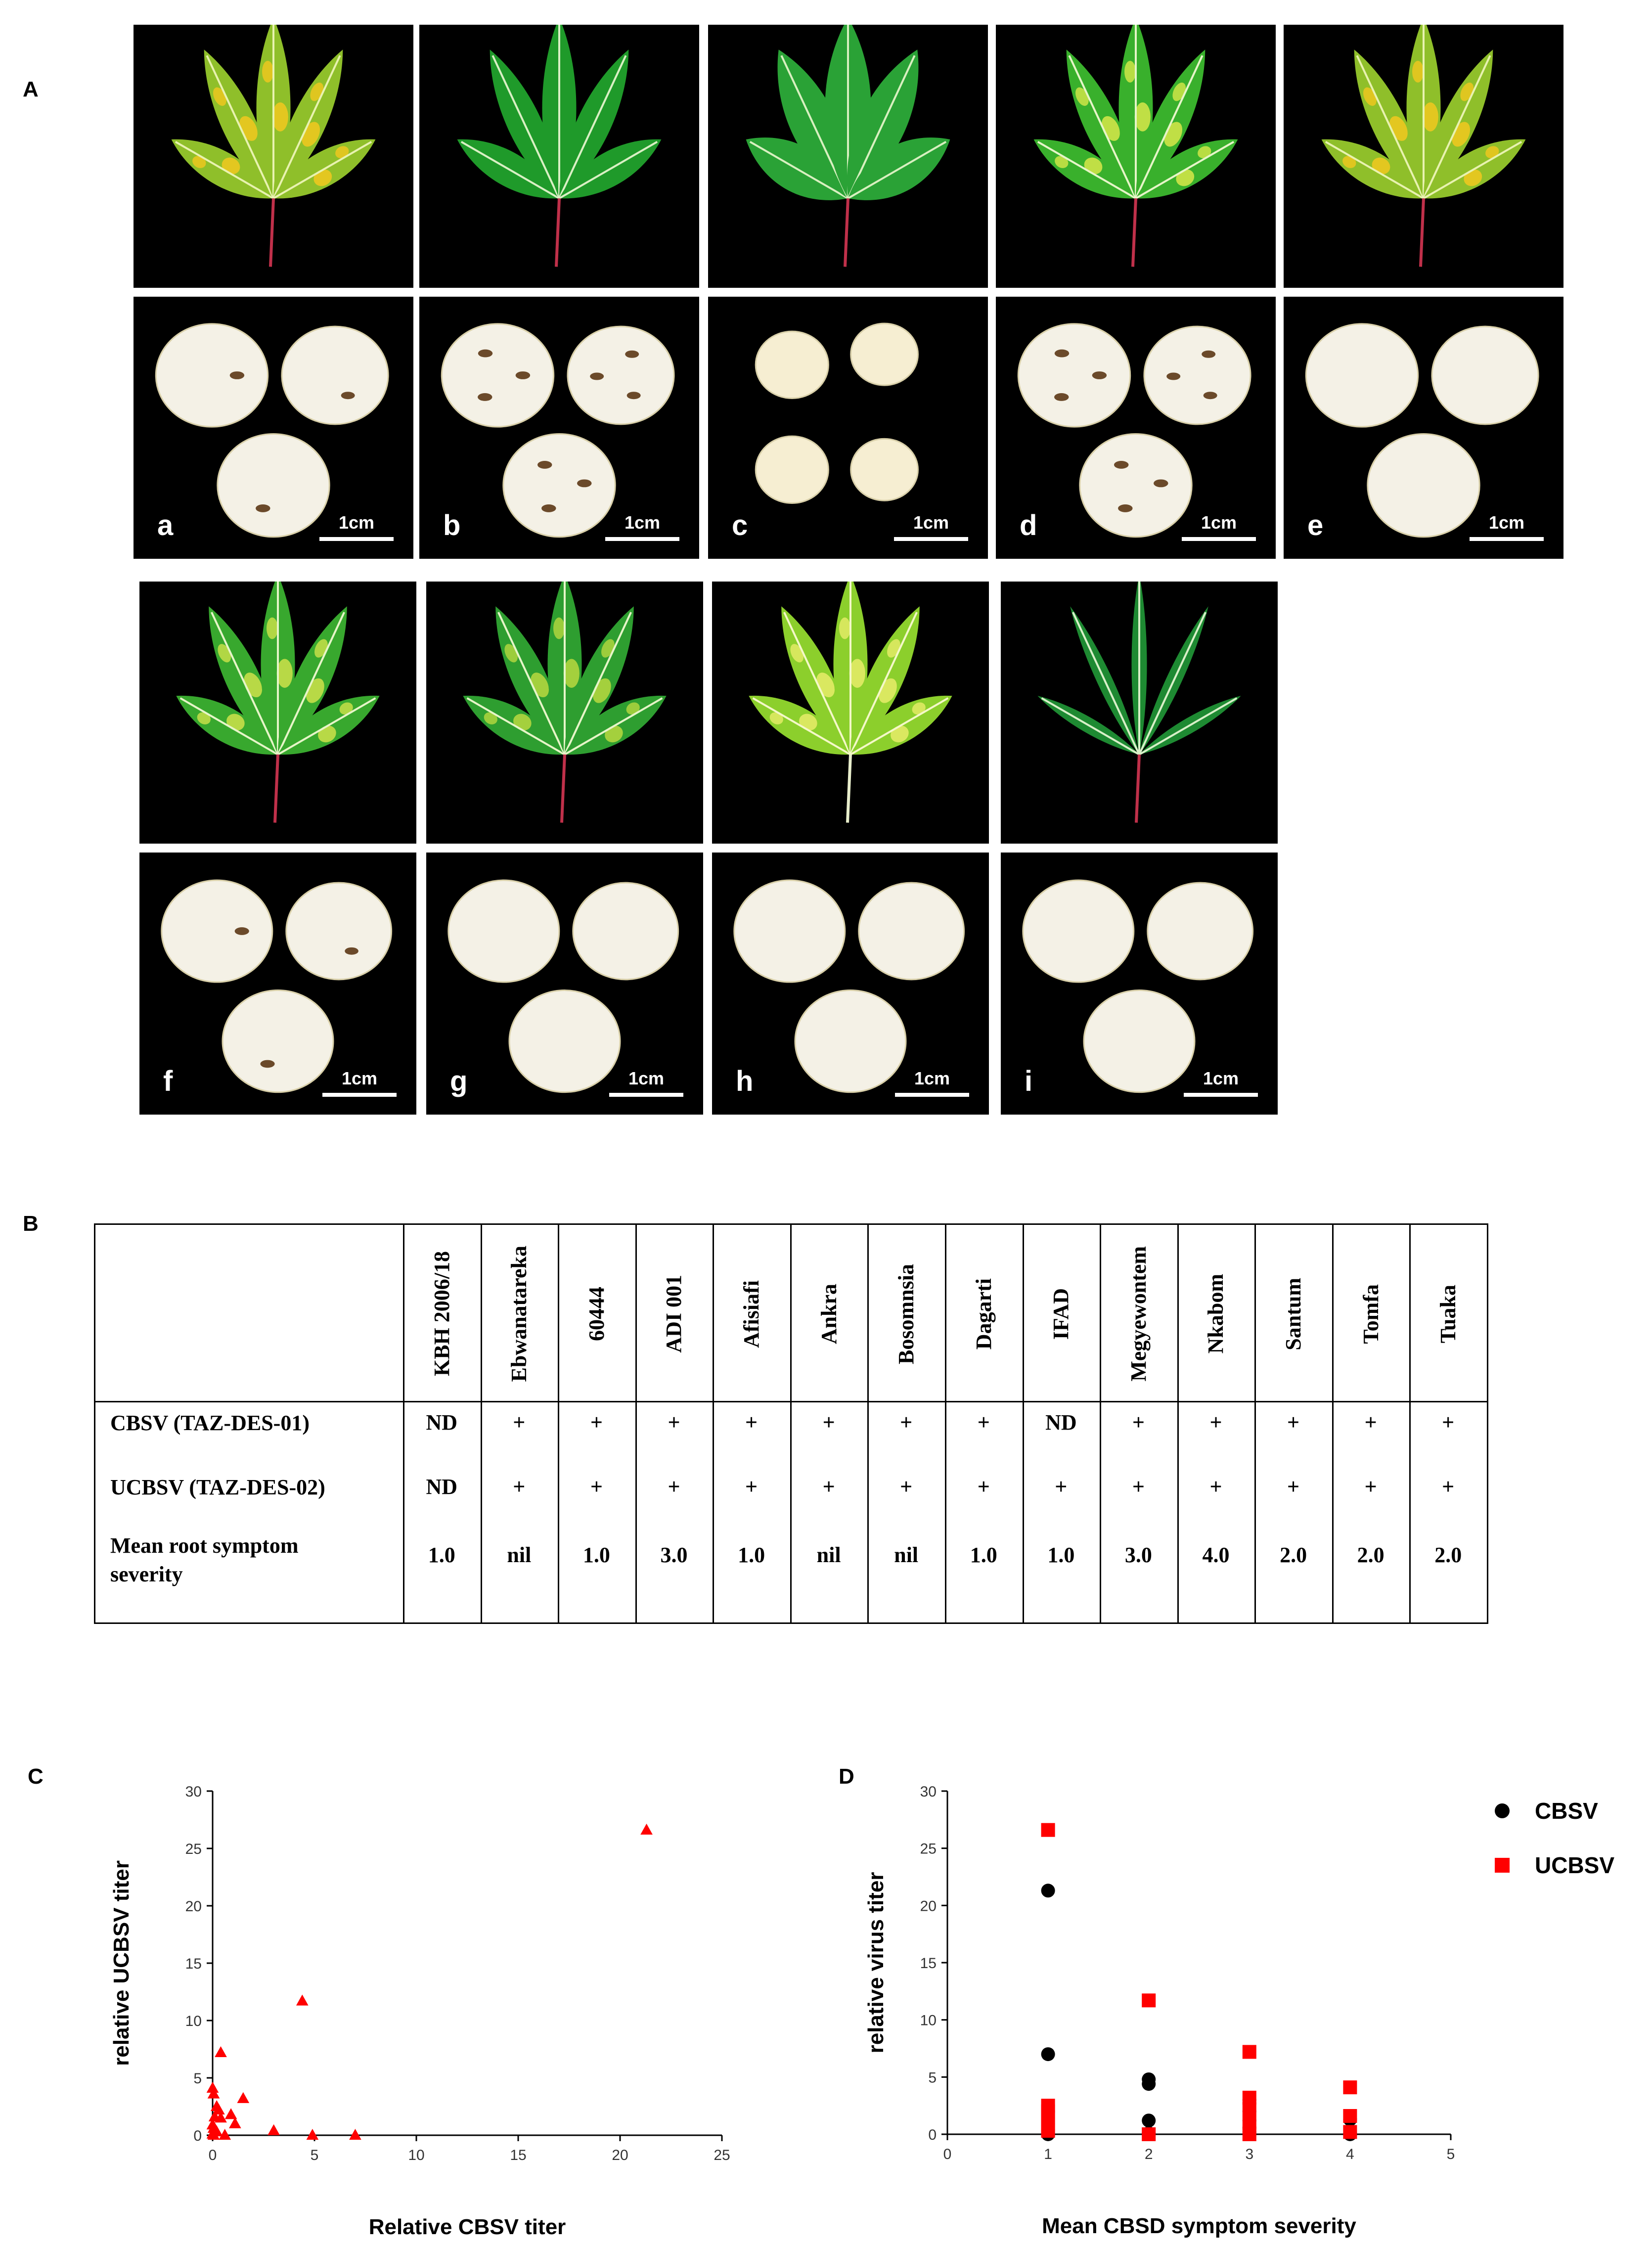 The height and width of the screenshot is (2247, 1652). I want to click on y-tick-label: 0, so click(932, 2135).